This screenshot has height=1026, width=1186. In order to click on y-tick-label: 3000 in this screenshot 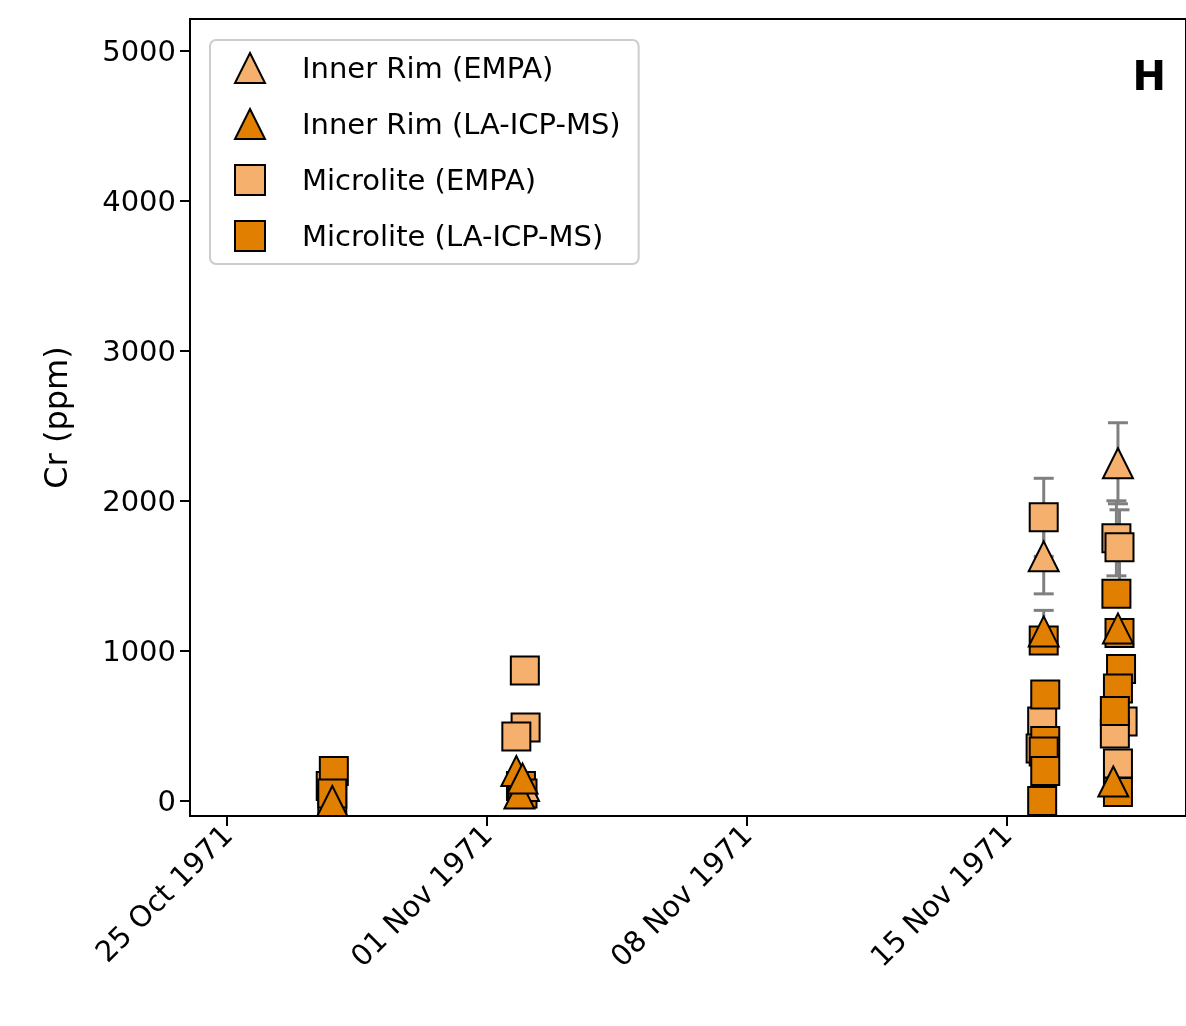, I will do `click(139, 350)`.